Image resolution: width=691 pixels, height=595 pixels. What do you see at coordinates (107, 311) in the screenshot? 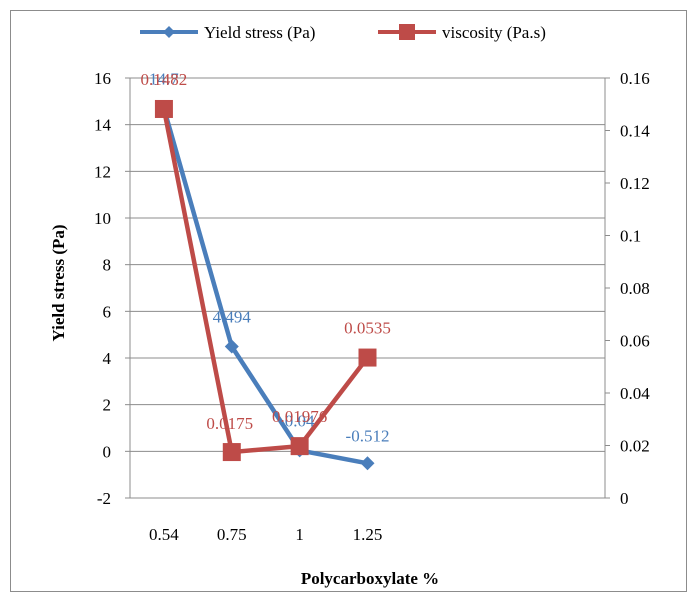
I see `left-tick-label: 6` at bounding box center [107, 311].